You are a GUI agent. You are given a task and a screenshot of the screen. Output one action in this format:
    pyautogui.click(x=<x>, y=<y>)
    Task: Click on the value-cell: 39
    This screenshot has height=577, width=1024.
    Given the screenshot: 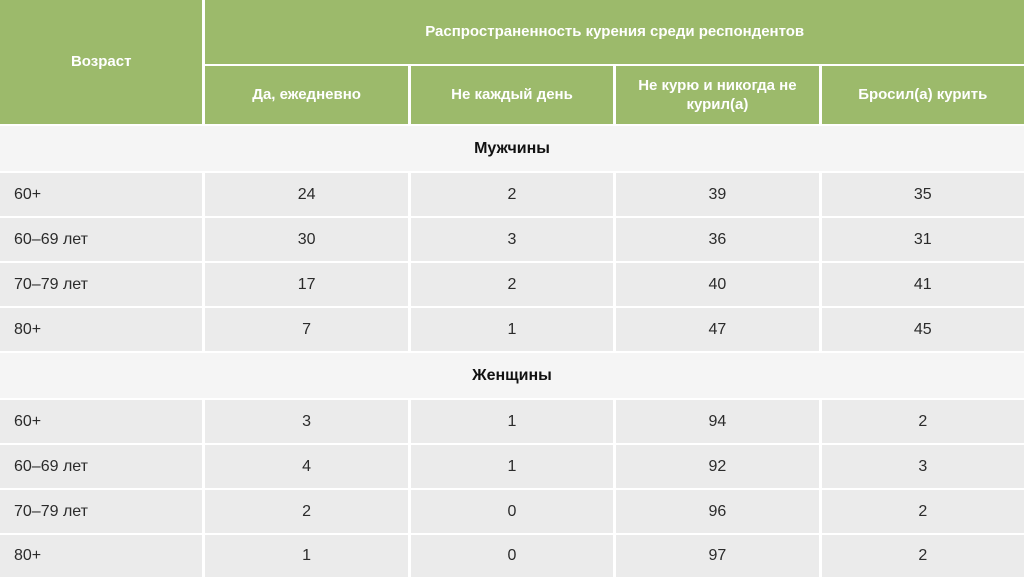 What is the action you would take?
    pyautogui.click(x=717, y=194)
    